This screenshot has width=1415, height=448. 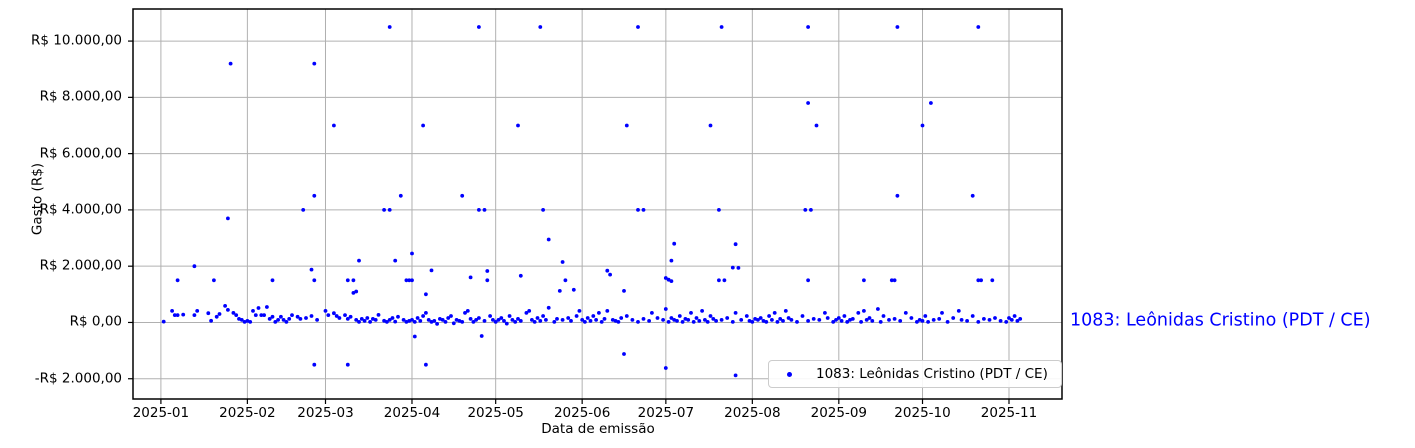 I want to click on y-tick-label: R$ 10.000,00, so click(x=76, y=40).